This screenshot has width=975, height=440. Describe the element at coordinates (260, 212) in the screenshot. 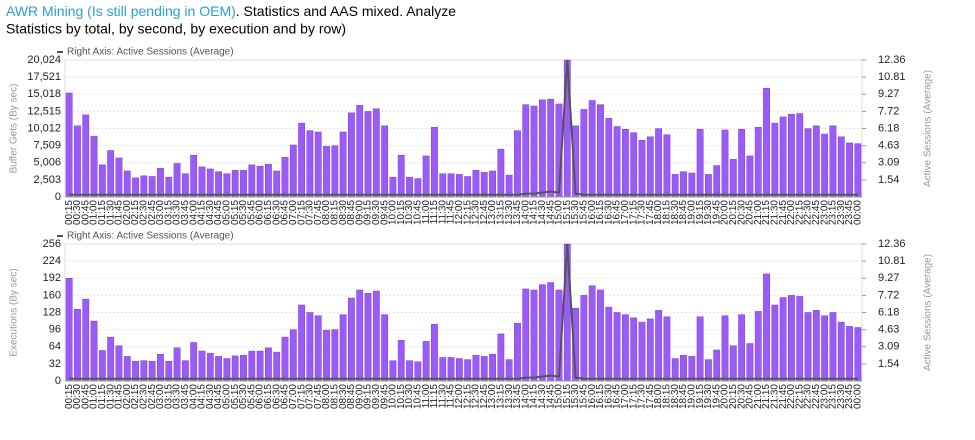

I see `x-tick-label: 06:00` at that location.